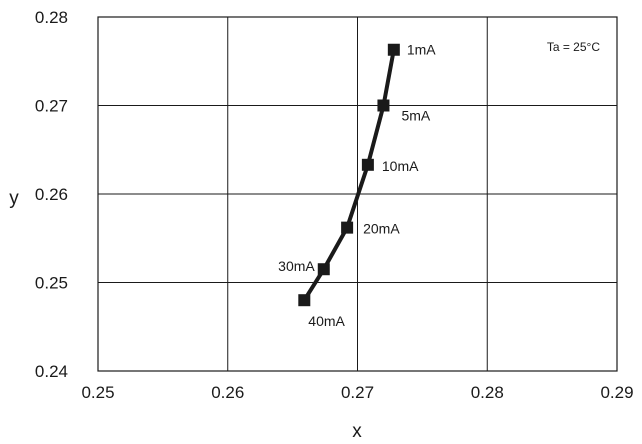  What do you see at coordinates (296, 266) in the screenshot?
I see `point-label: 30mA` at bounding box center [296, 266].